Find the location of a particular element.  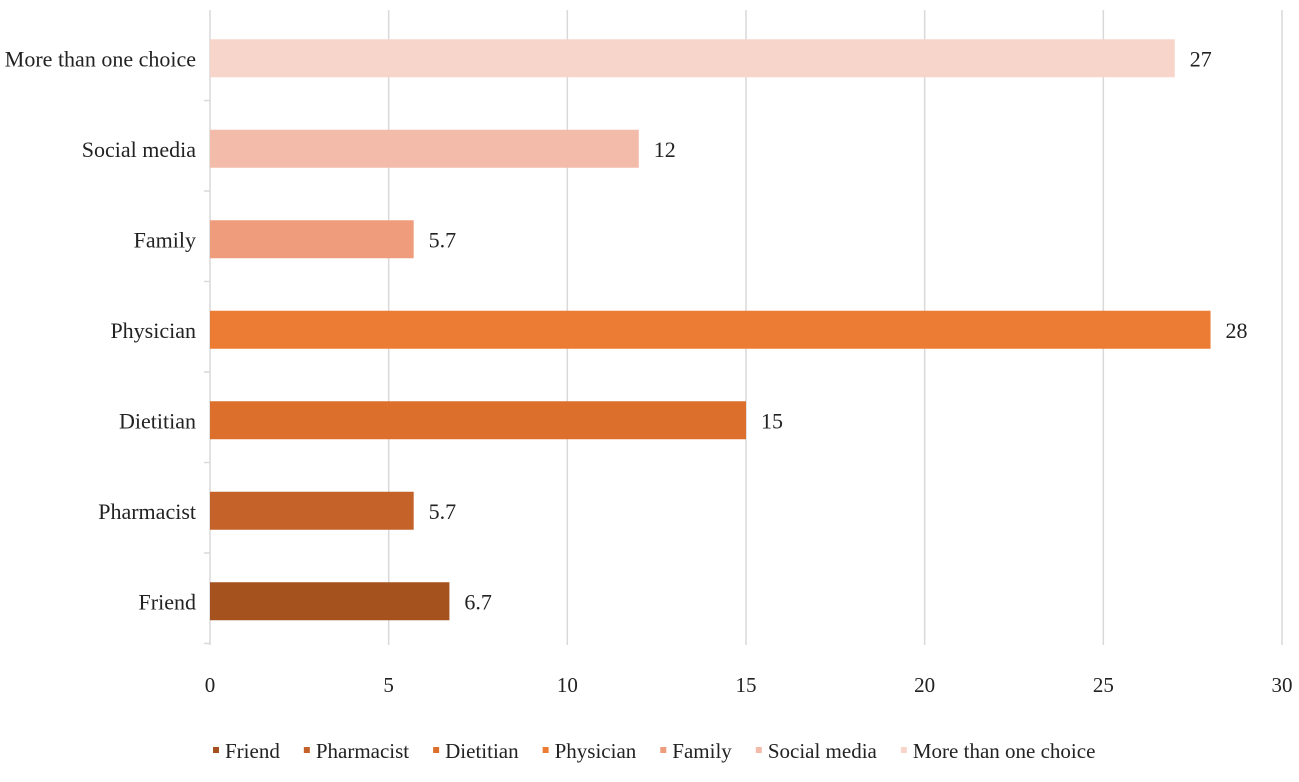

x-tick-label: 25 is located at coordinates (1103, 685).